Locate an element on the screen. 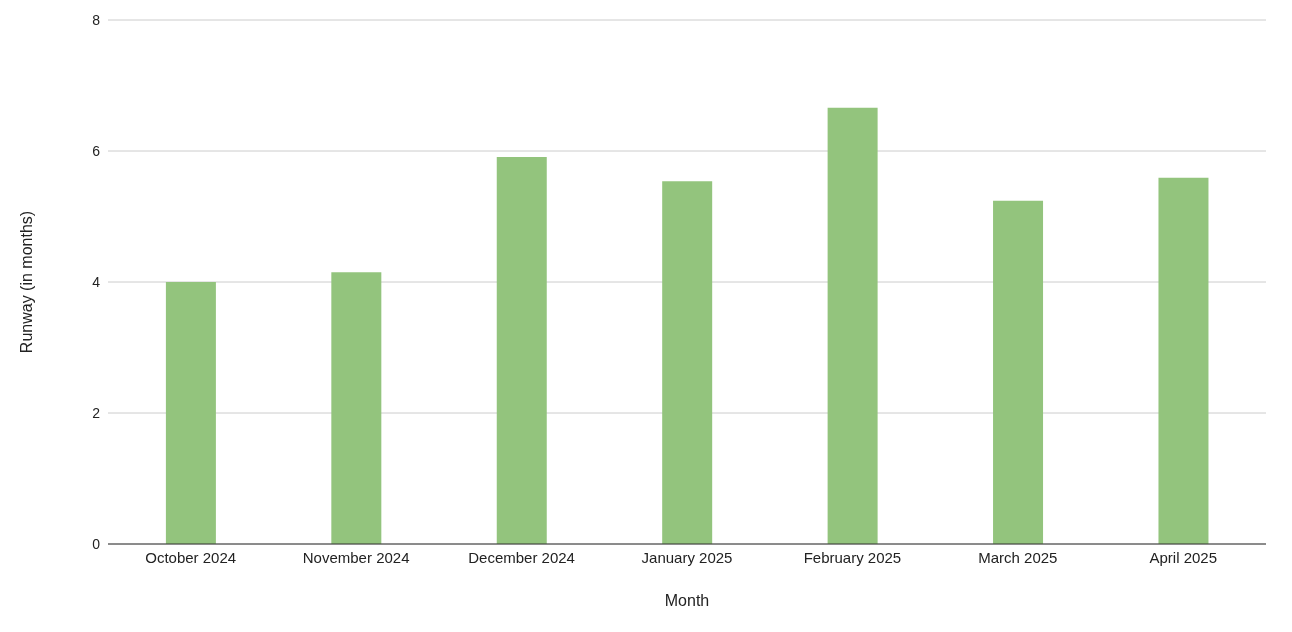 This screenshot has height=632, width=1292. x-tick-label: October 2024 is located at coordinates (191, 557).